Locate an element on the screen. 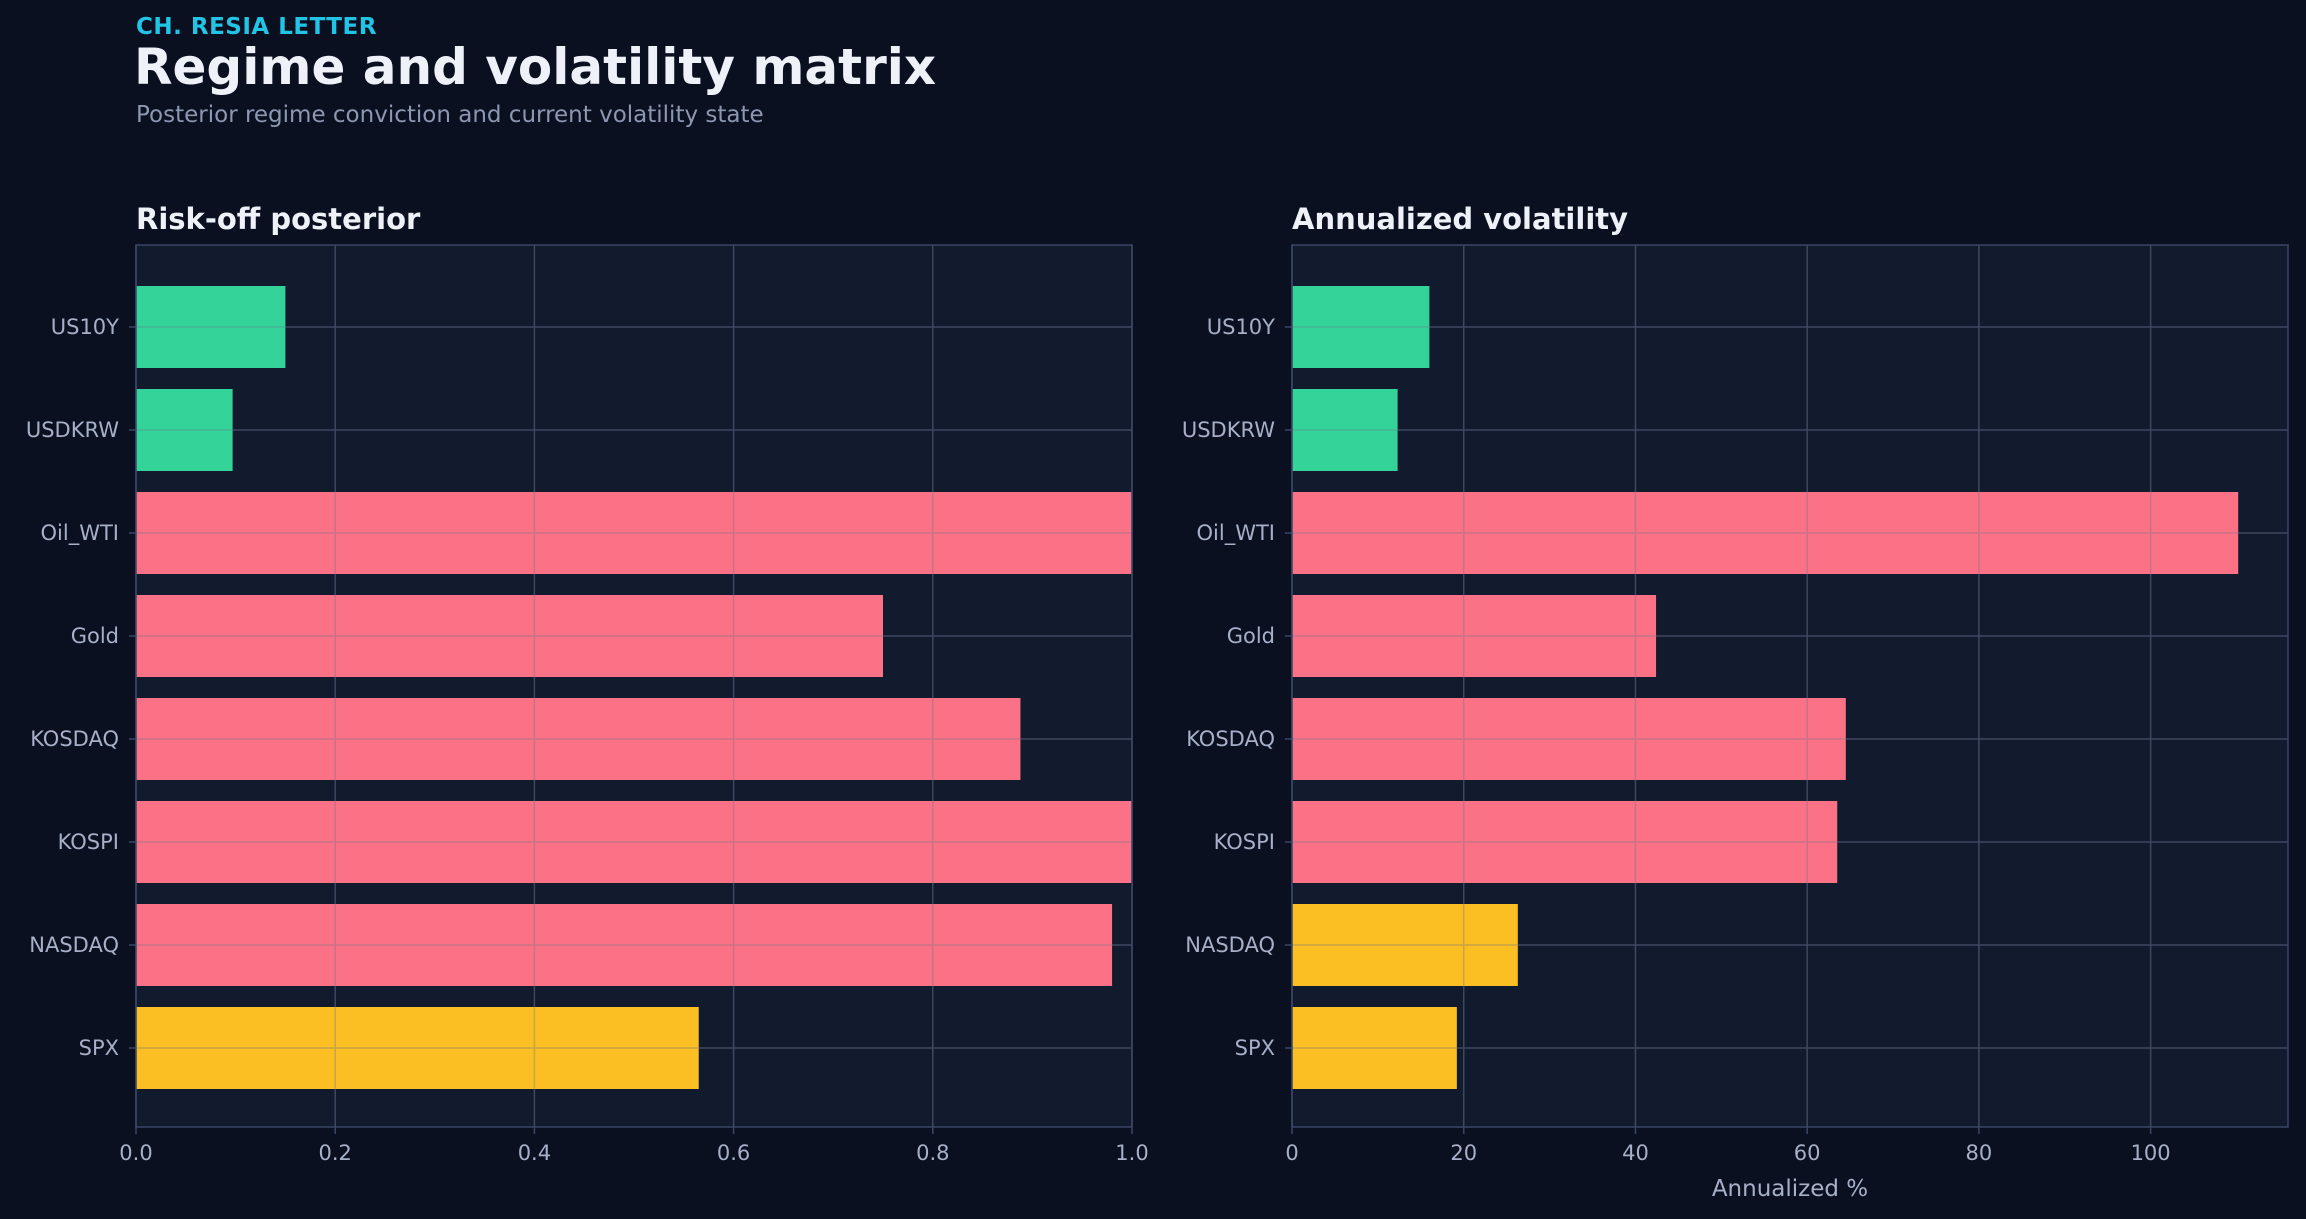  x-tick-label: 1.0 is located at coordinates (1131, 1153).